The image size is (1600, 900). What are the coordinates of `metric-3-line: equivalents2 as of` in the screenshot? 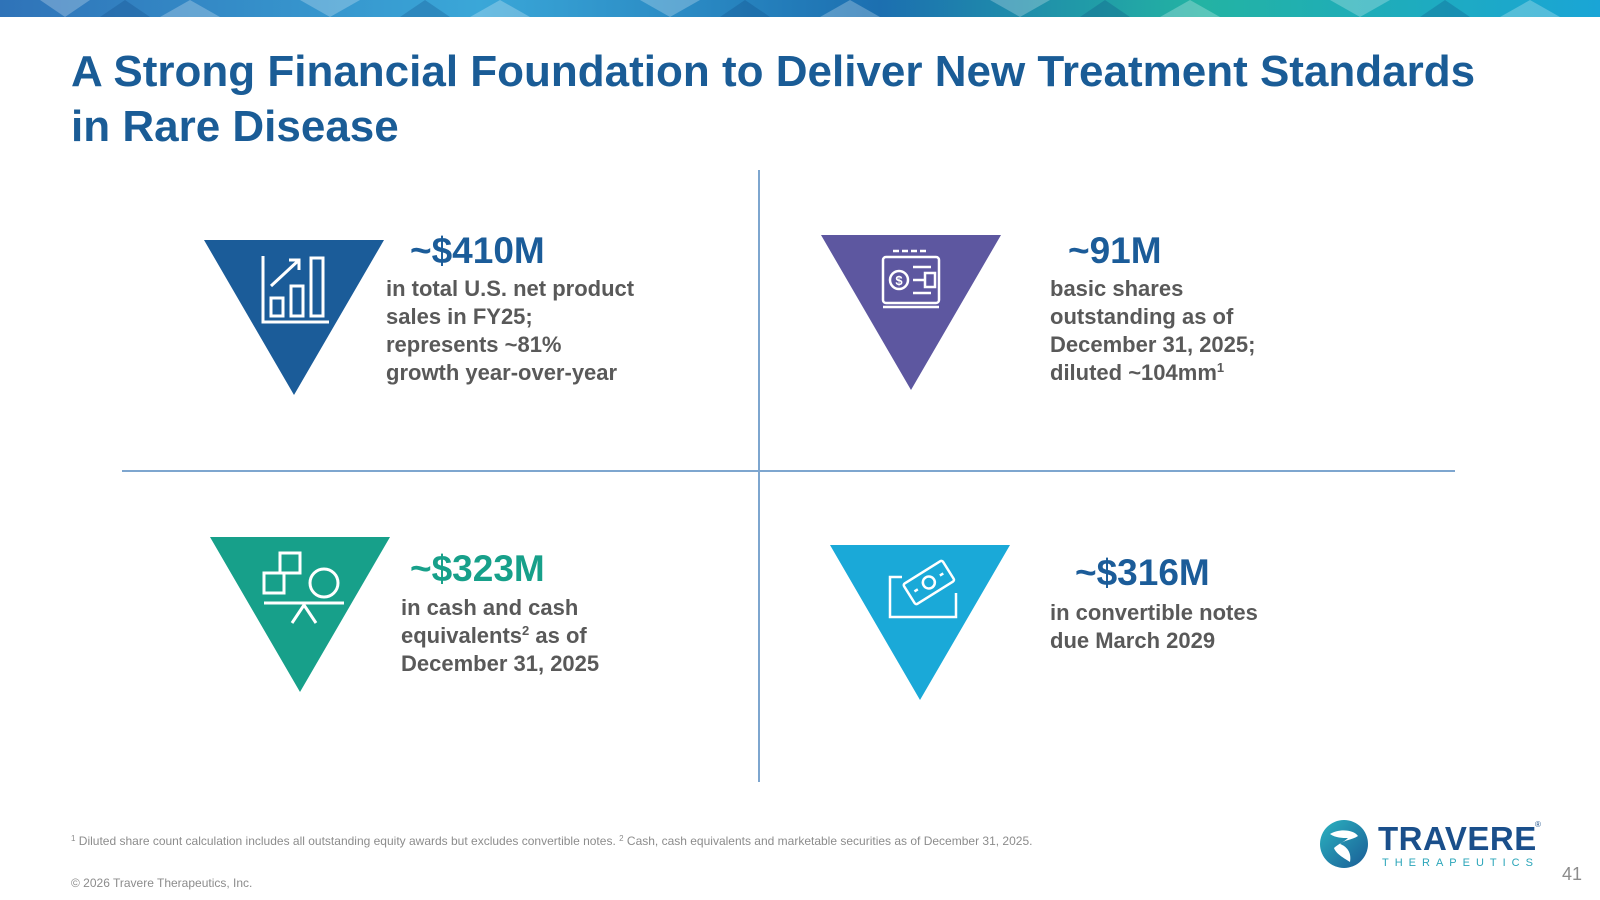 It's located at (500, 636).